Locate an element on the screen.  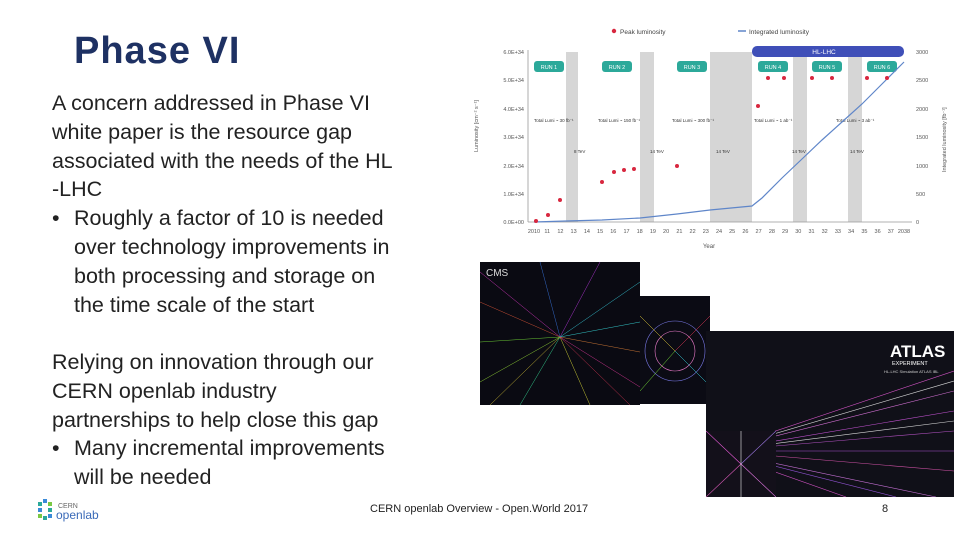
atlas-logo-text: ATLAS is located at coordinates (917, 351).